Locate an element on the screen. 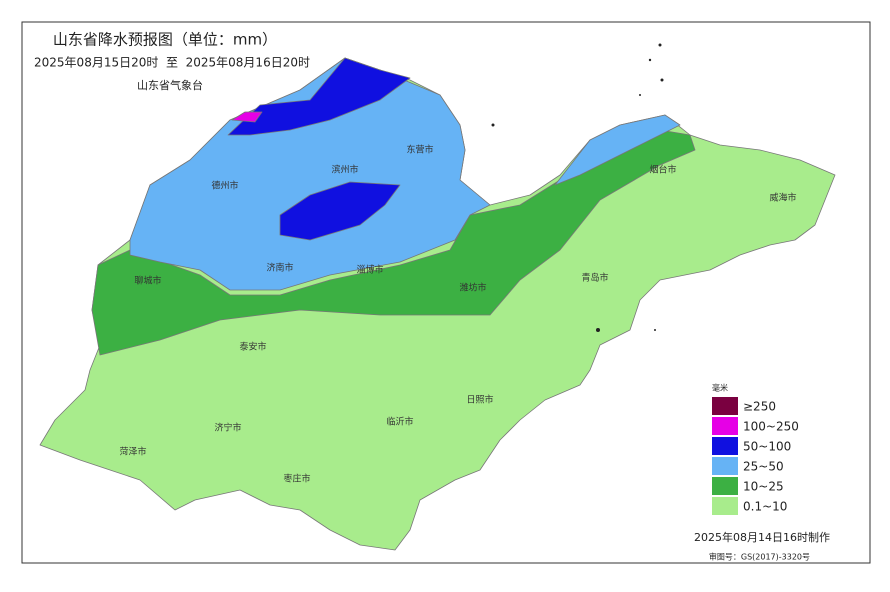  city-label: 菏泽市 is located at coordinates (132, 452).